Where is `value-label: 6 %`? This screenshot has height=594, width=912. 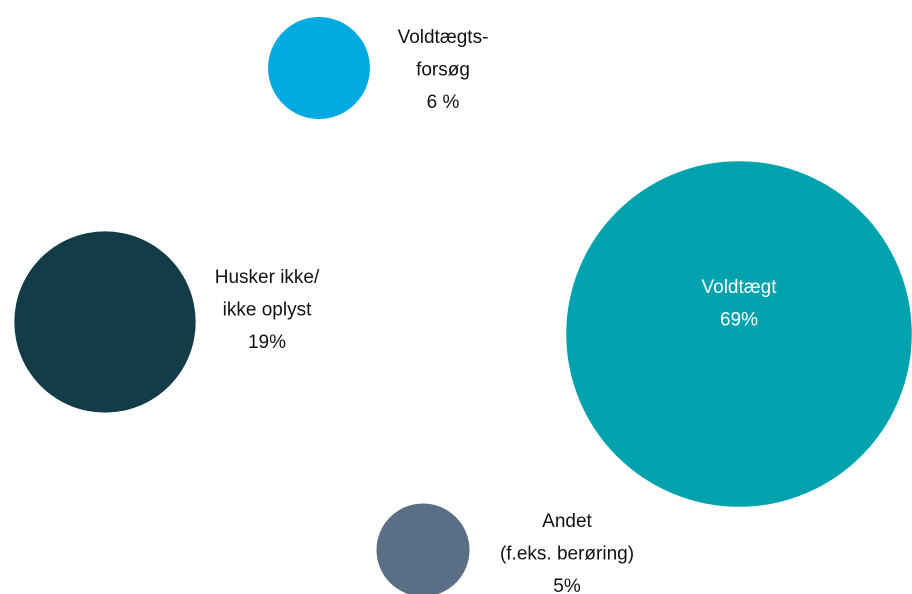 value-label: 6 % is located at coordinates (443, 102).